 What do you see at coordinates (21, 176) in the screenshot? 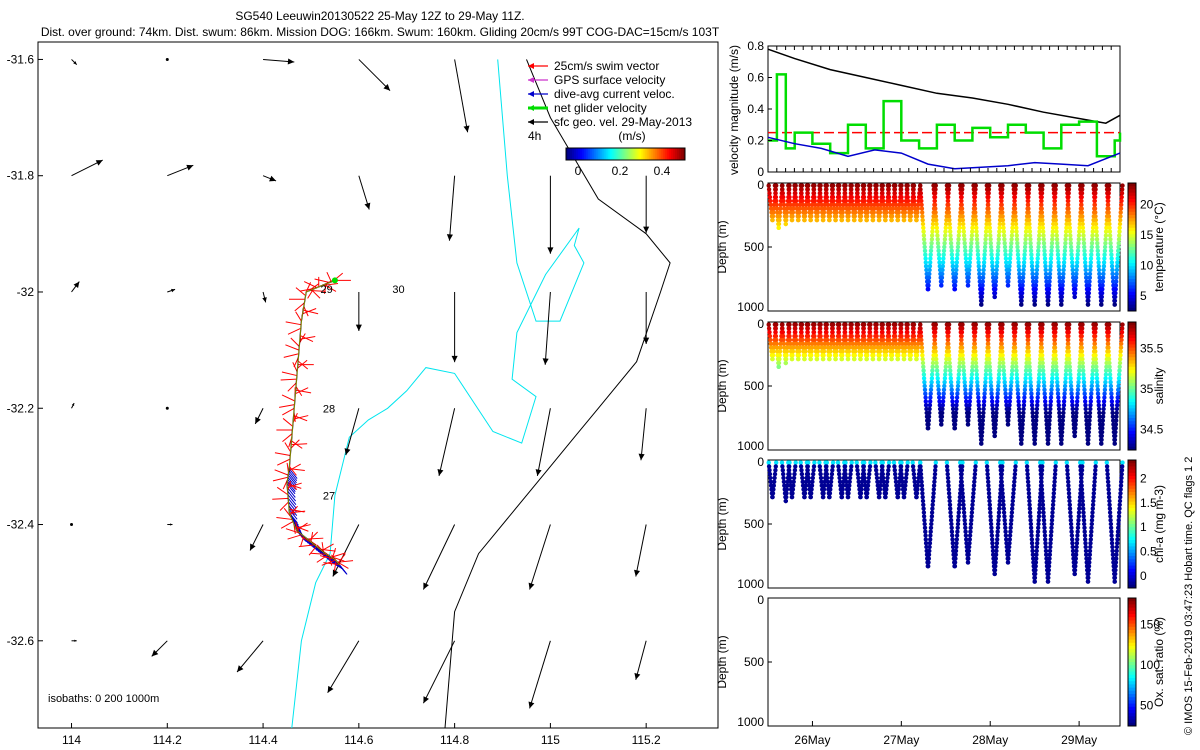
I see `lat-tick-label: -31.8` at bounding box center [21, 176].